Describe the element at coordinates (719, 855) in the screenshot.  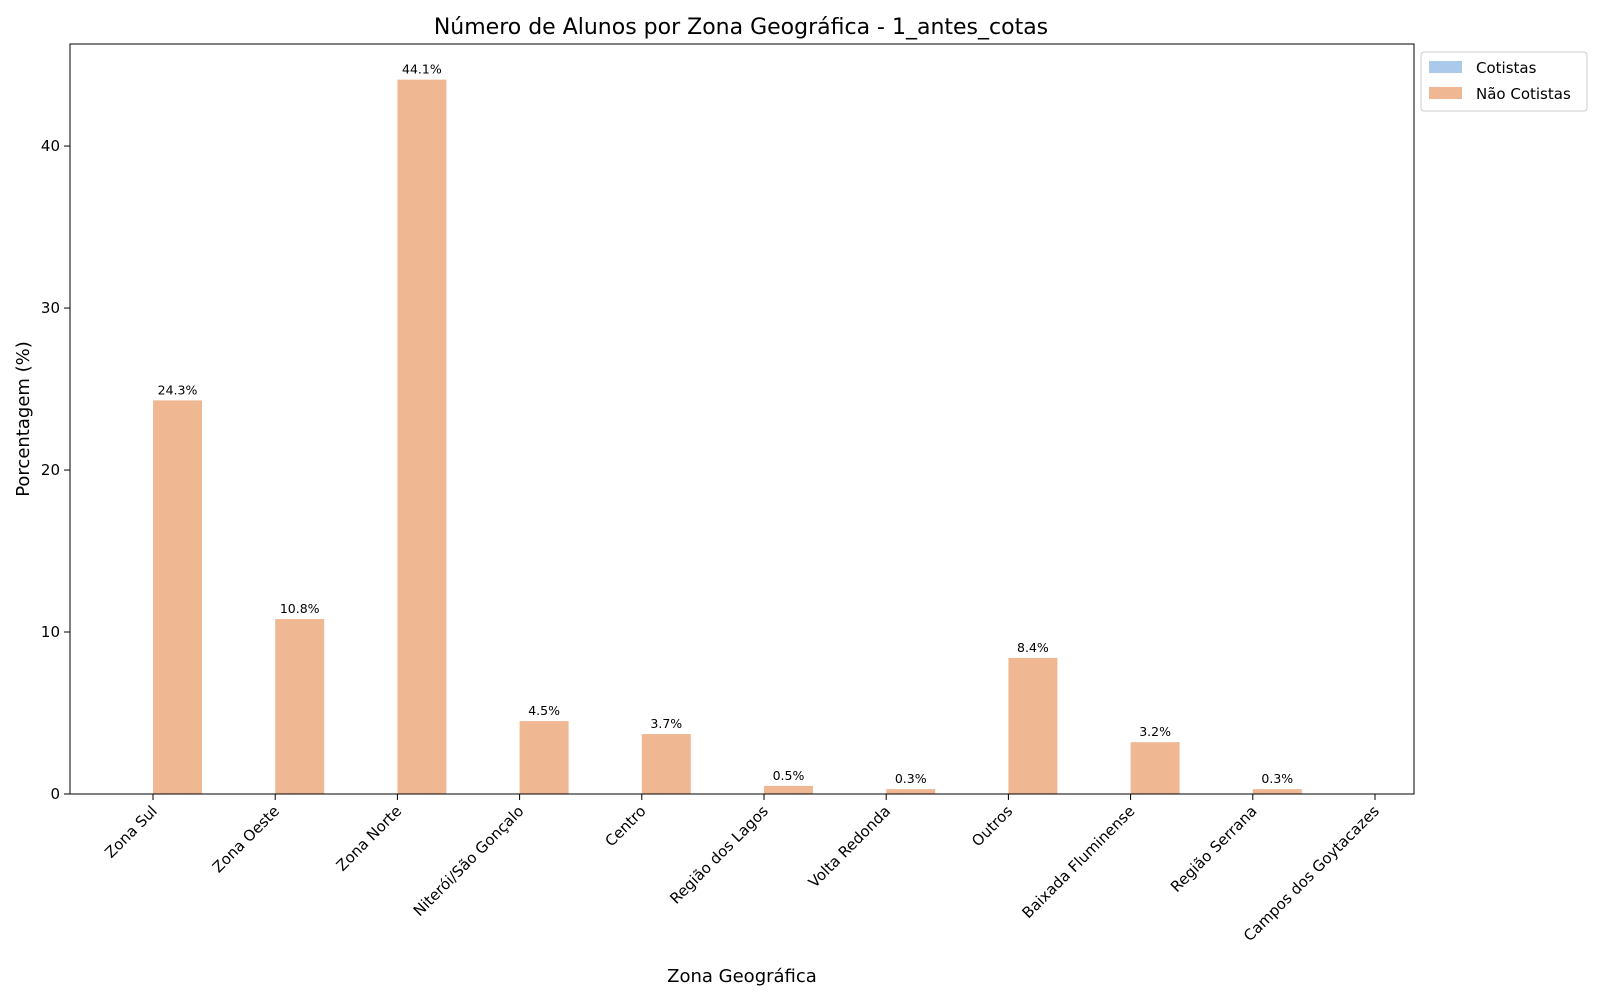
I see `x-tick-label-regiao-dos-lagos: Região dos Lagos` at that location.